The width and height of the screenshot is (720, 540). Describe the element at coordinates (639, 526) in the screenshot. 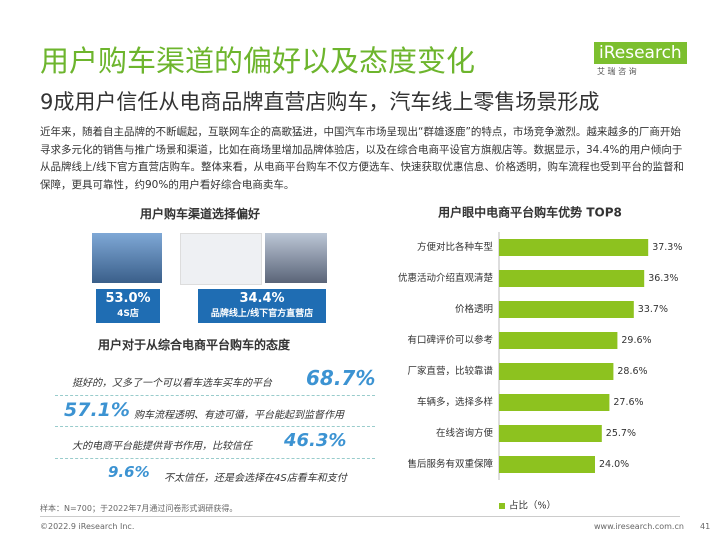

I see `url: www.iresearch.com.cn` at that location.